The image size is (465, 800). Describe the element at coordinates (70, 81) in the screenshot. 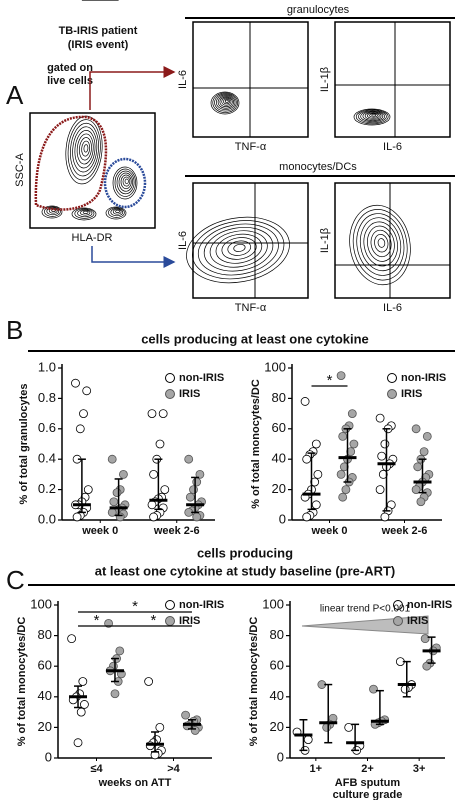

I see `gating-label: live cells` at that location.